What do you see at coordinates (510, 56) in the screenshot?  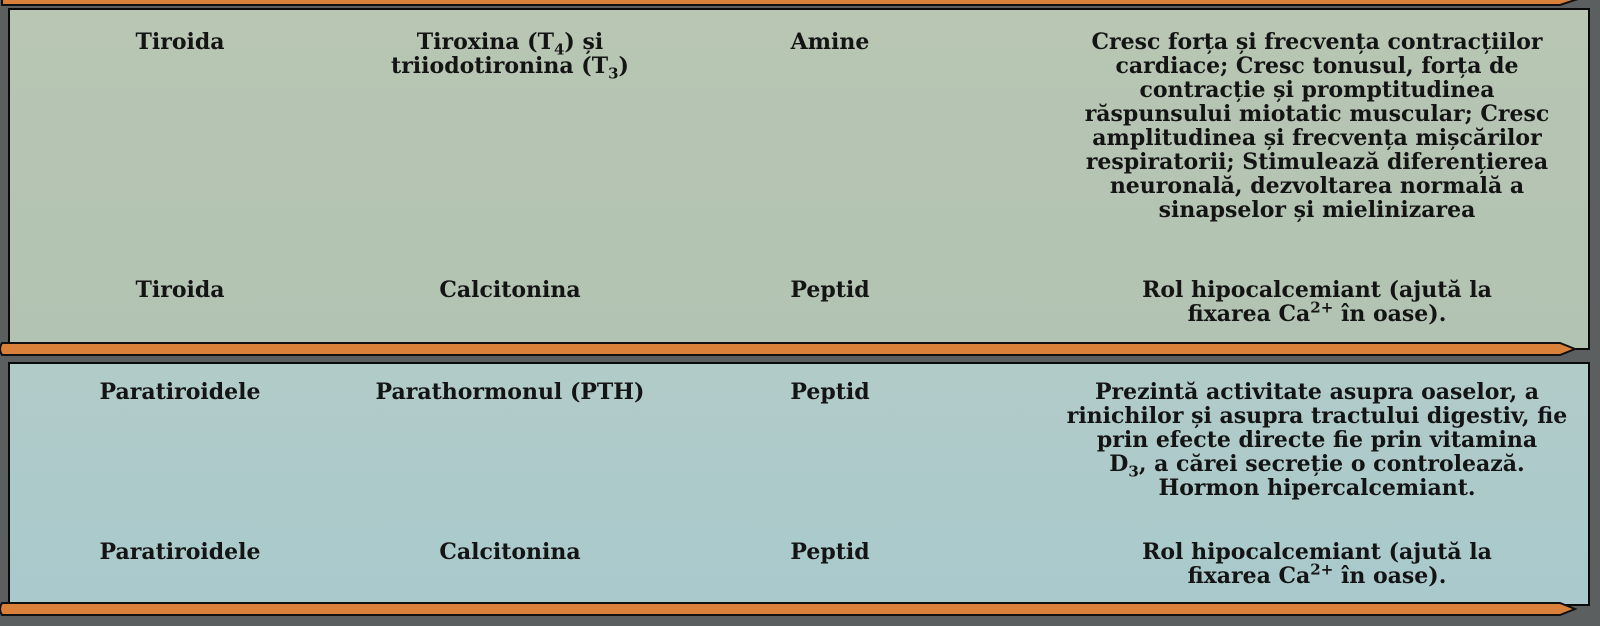 I see `hormone-cell: Tiroxina (T4) și triiodotironina (T3)` at bounding box center [510, 56].